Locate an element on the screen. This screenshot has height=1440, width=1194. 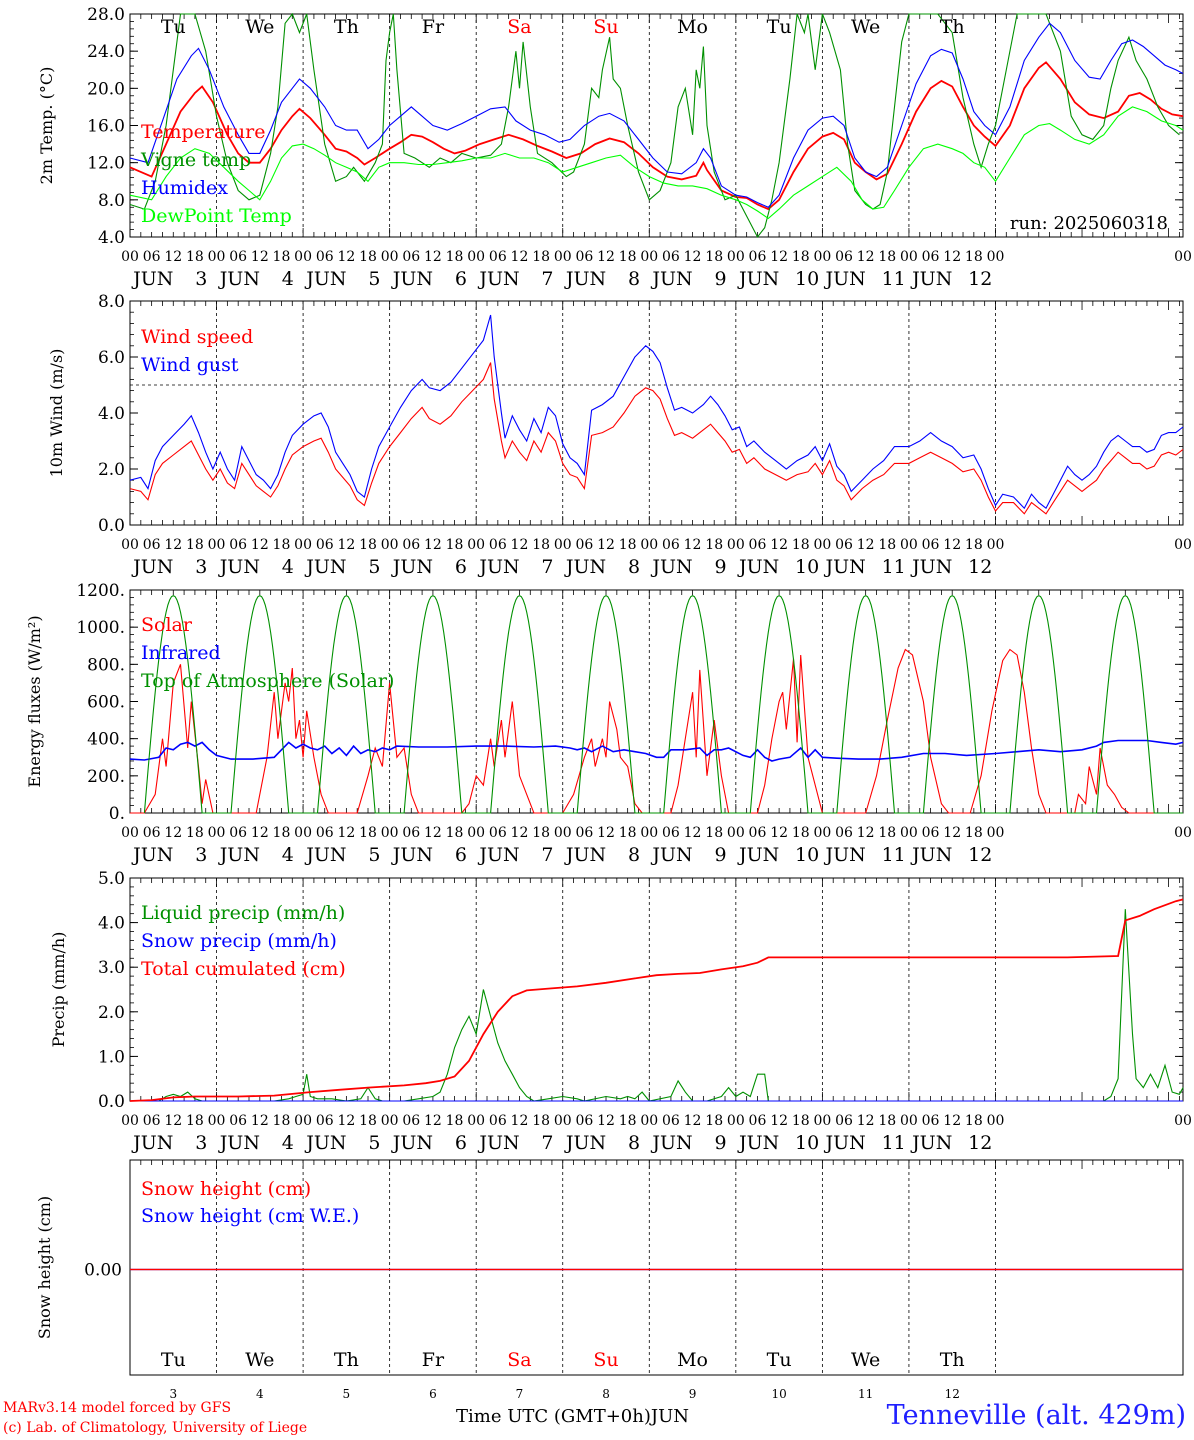
y-tick-label: 4.0 is located at coordinates (111, 924).